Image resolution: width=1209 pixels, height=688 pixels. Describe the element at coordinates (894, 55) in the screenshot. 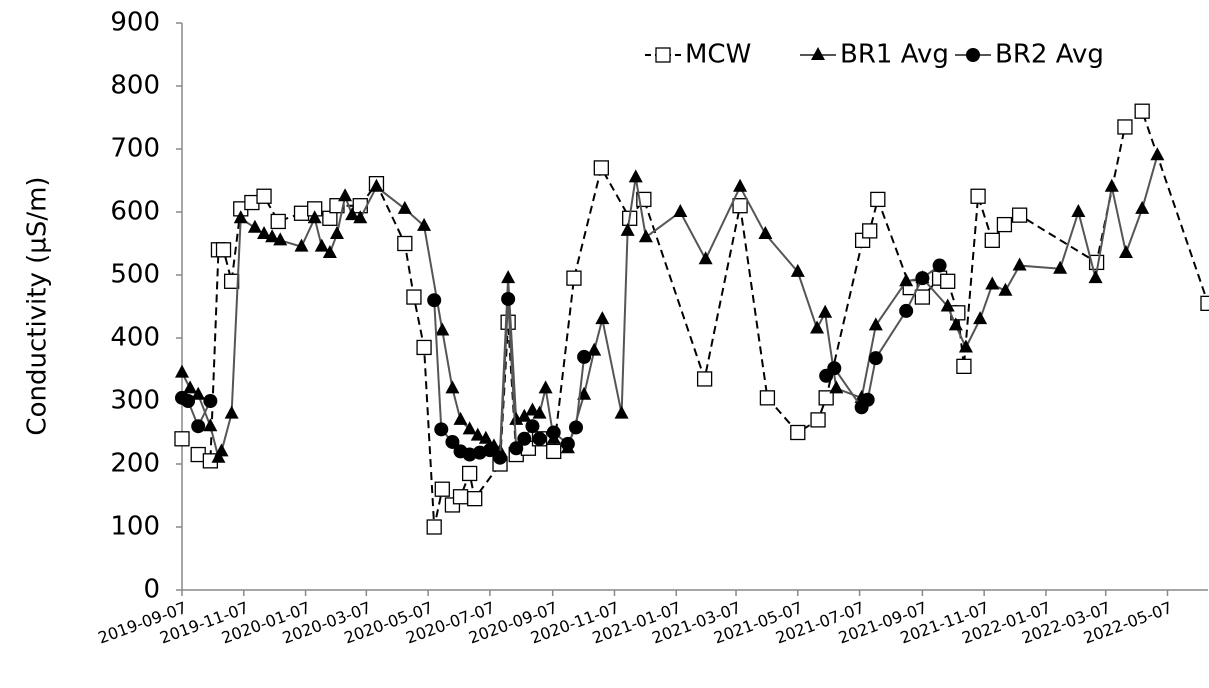

I see `legend-label: BR1 Avg` at that location.